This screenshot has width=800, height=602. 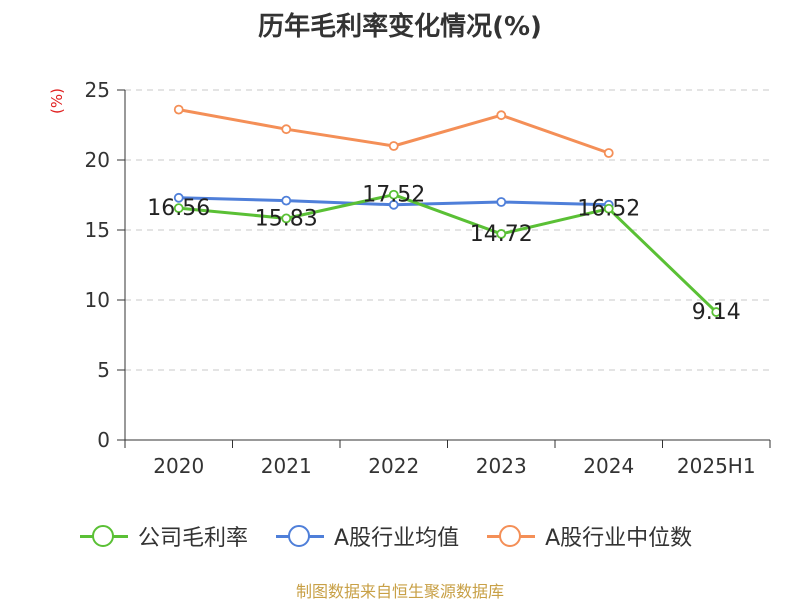 I want to click on y-axis-unit-label: (%), so click(x=57, y=101).